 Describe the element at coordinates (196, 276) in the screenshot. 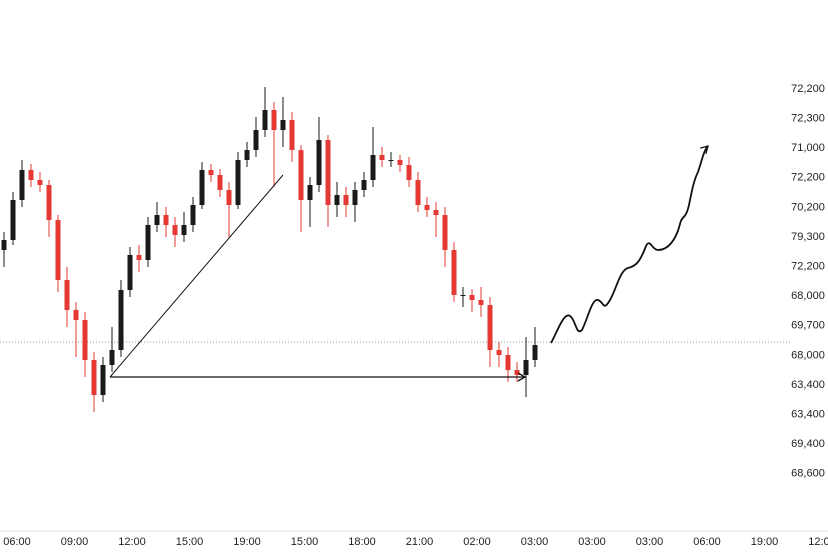

I see `trend-line` at that location.